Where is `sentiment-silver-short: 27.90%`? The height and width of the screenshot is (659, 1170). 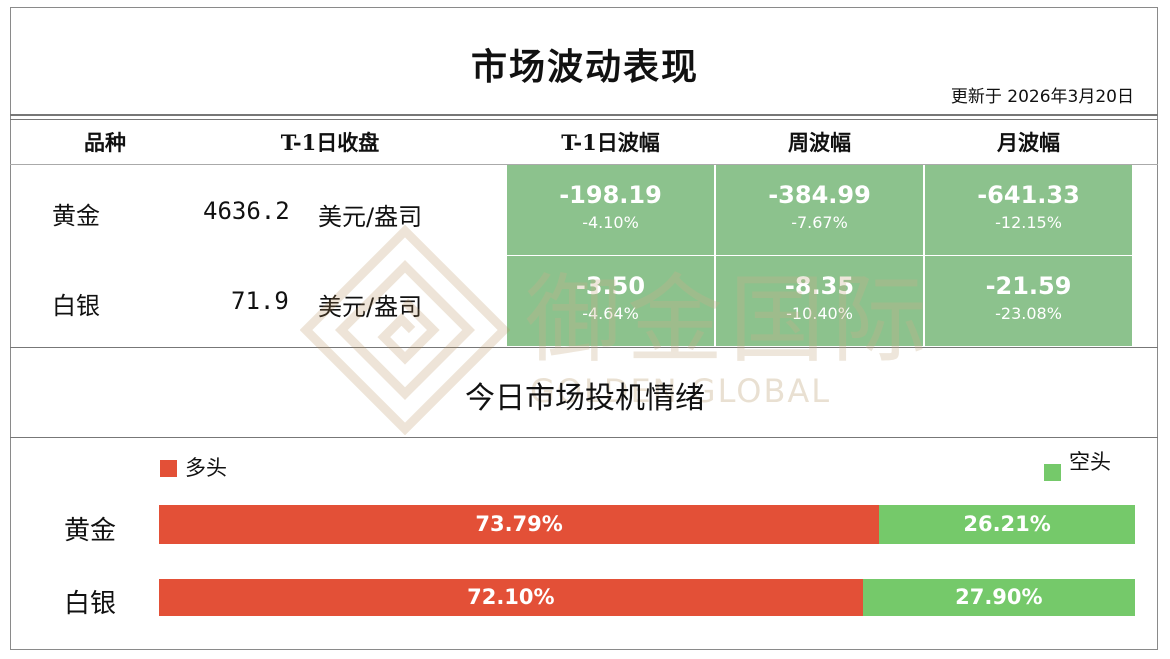 sentiment-silver-short: 27.90% is located at coordinates (998, 597).